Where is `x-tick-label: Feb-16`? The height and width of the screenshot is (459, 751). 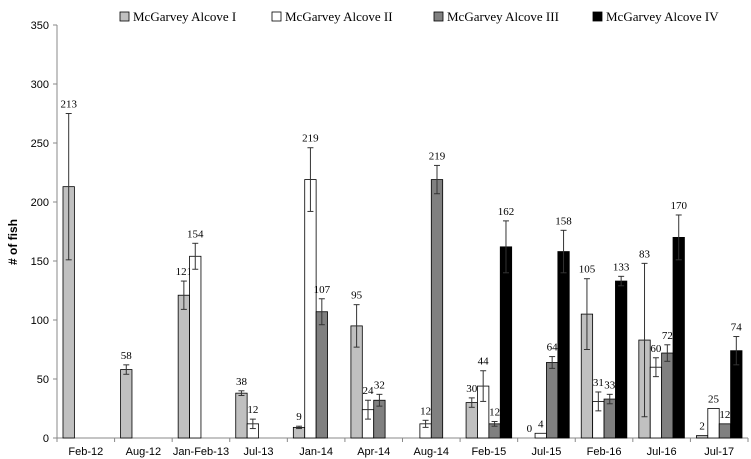
x-tick-label: Feb-16 is located at coordinates (604, 452).